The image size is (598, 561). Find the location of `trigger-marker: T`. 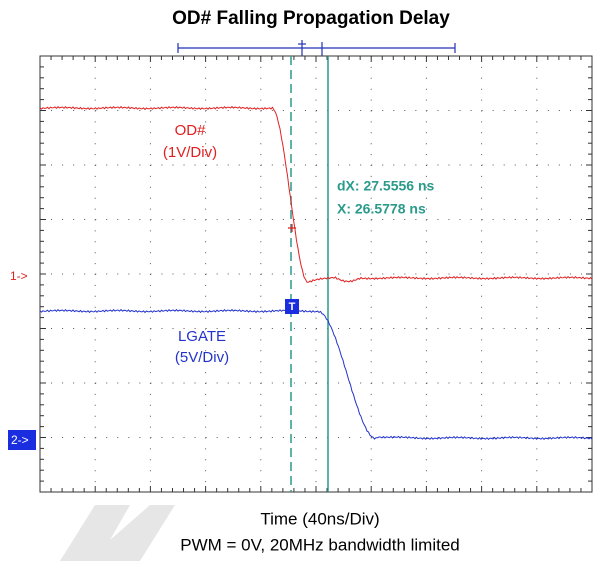

trigger-marker: T is located at coordinates (292, 307).